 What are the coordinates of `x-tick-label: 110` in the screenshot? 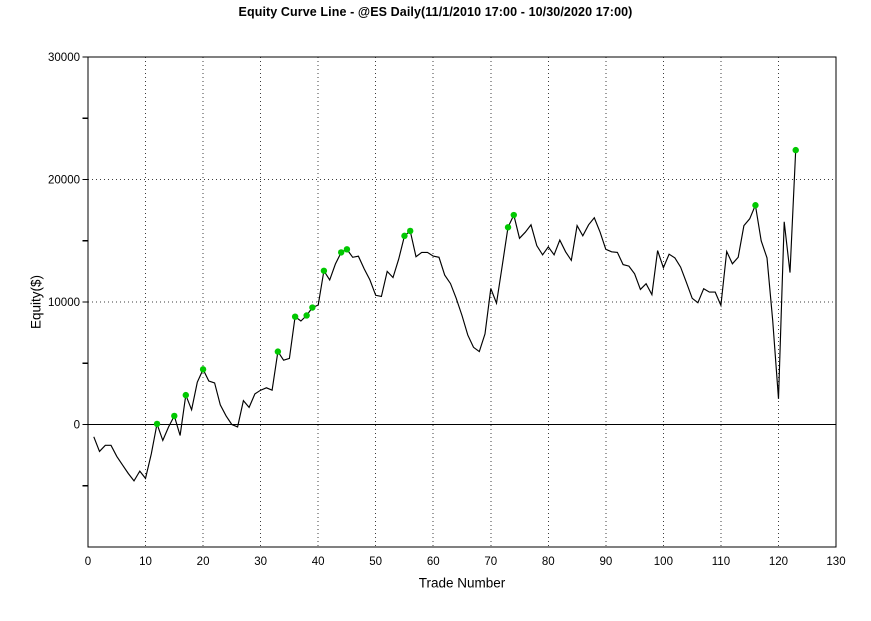 It's located at (721, 562).